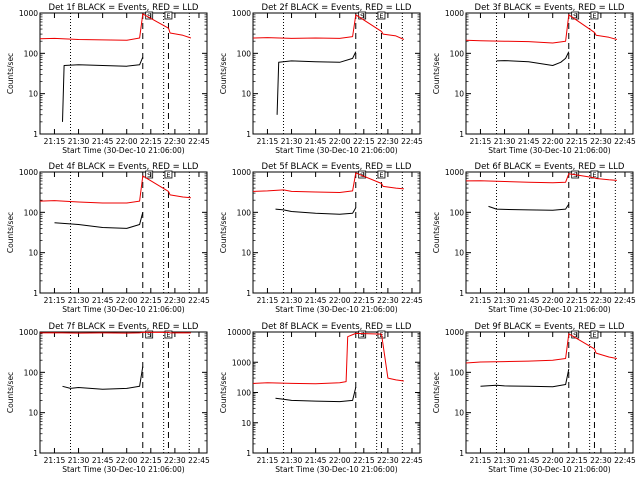 This screenshot has height=480, width=640. What do you see at coordinates (550, 327) in the screenshot?
I see `panel-title: Det 9f BLACK = Events, RED = LLD` at bounding box center [550, 327].